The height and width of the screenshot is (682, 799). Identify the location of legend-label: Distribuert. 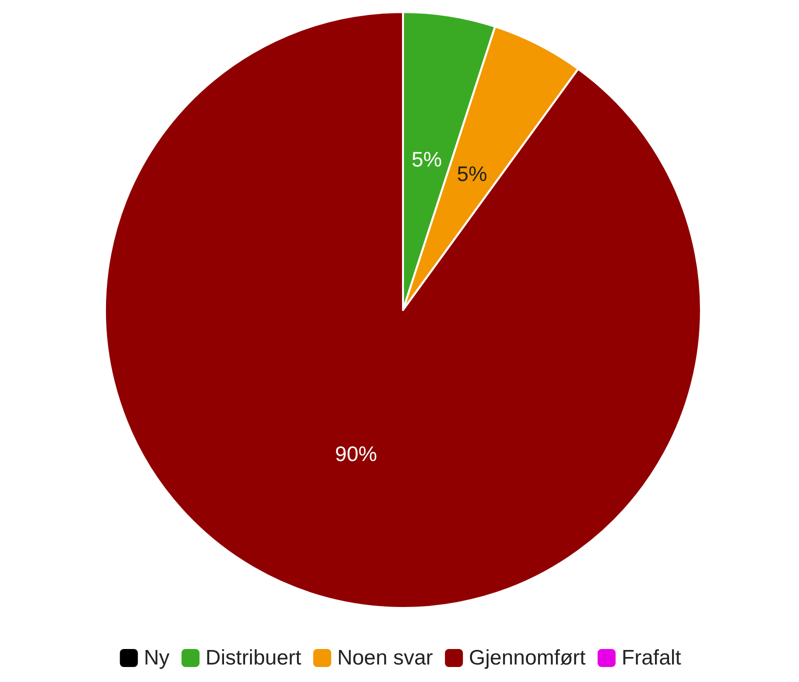
(254, 658).